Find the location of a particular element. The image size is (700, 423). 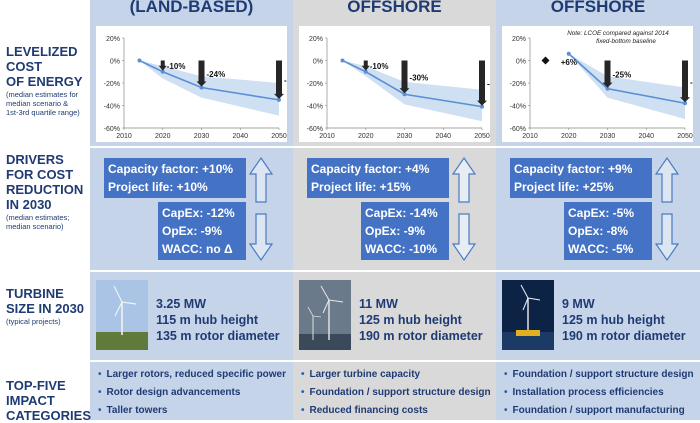

driver-line: Capacity factor: +4% is located at coordinates (370, 169).